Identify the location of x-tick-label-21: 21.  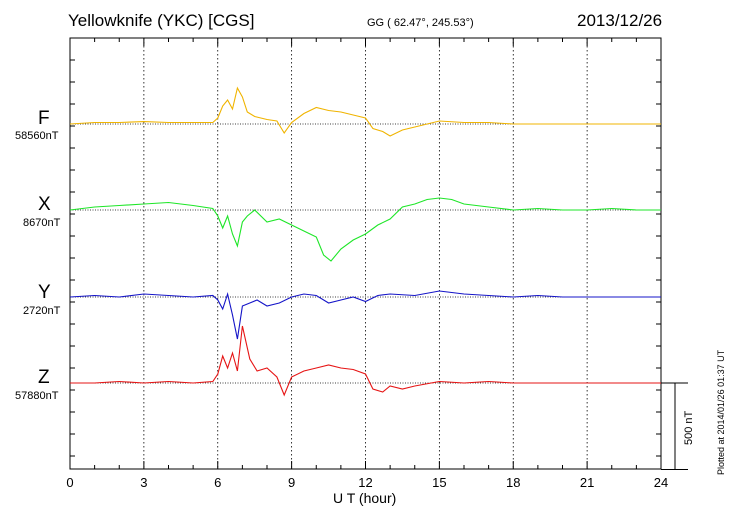
(587, 482).